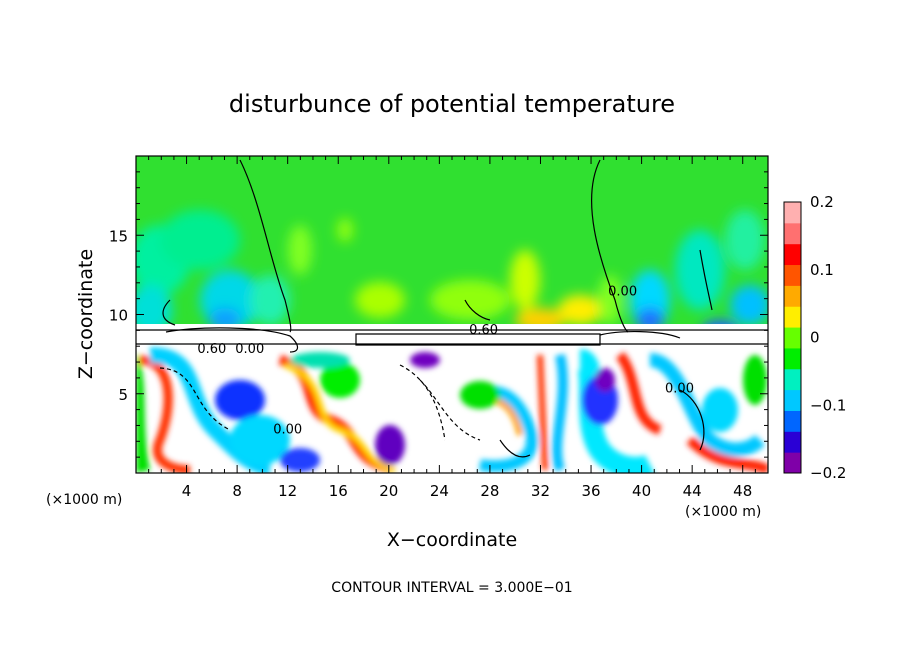 The width and height of the screenshot is (904, 654). I want to click on x-tick-label: 28, so click(489, 491).